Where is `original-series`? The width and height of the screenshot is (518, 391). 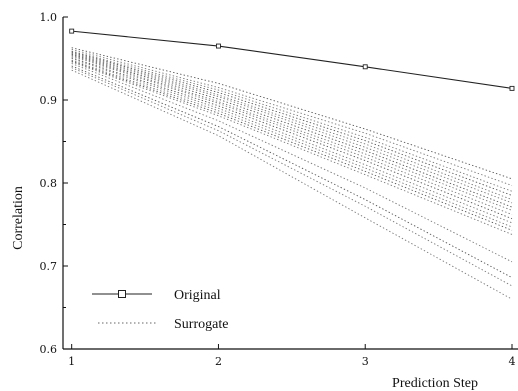 original-series is located at coordinates (292, 59).